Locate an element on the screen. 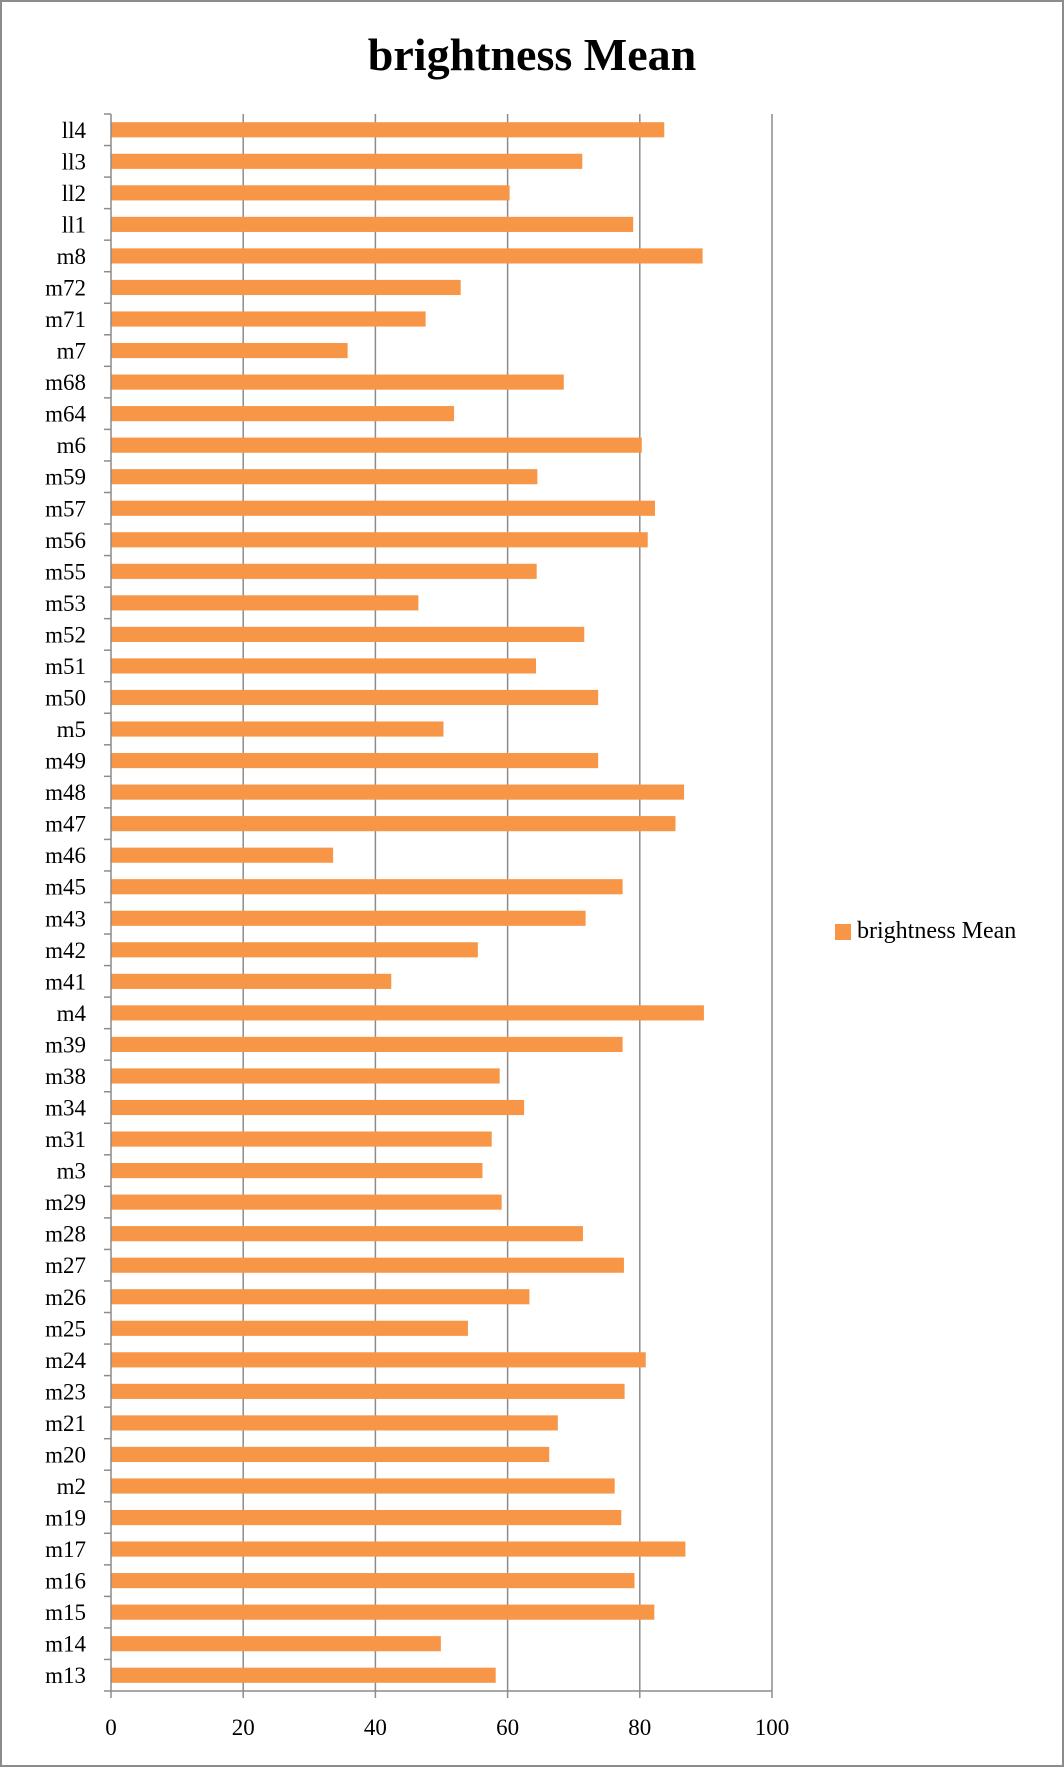 Image resolution: width=1064 pixels, height=1767 pixels. y-tick-label: m50 is located at coordinates (65, 697).